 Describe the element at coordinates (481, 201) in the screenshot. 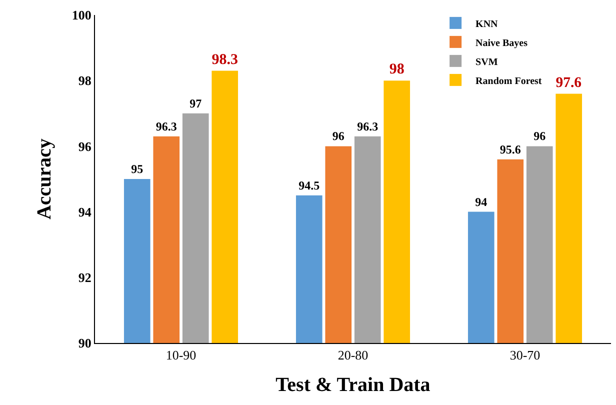

I see `data-label: 94` at that location.